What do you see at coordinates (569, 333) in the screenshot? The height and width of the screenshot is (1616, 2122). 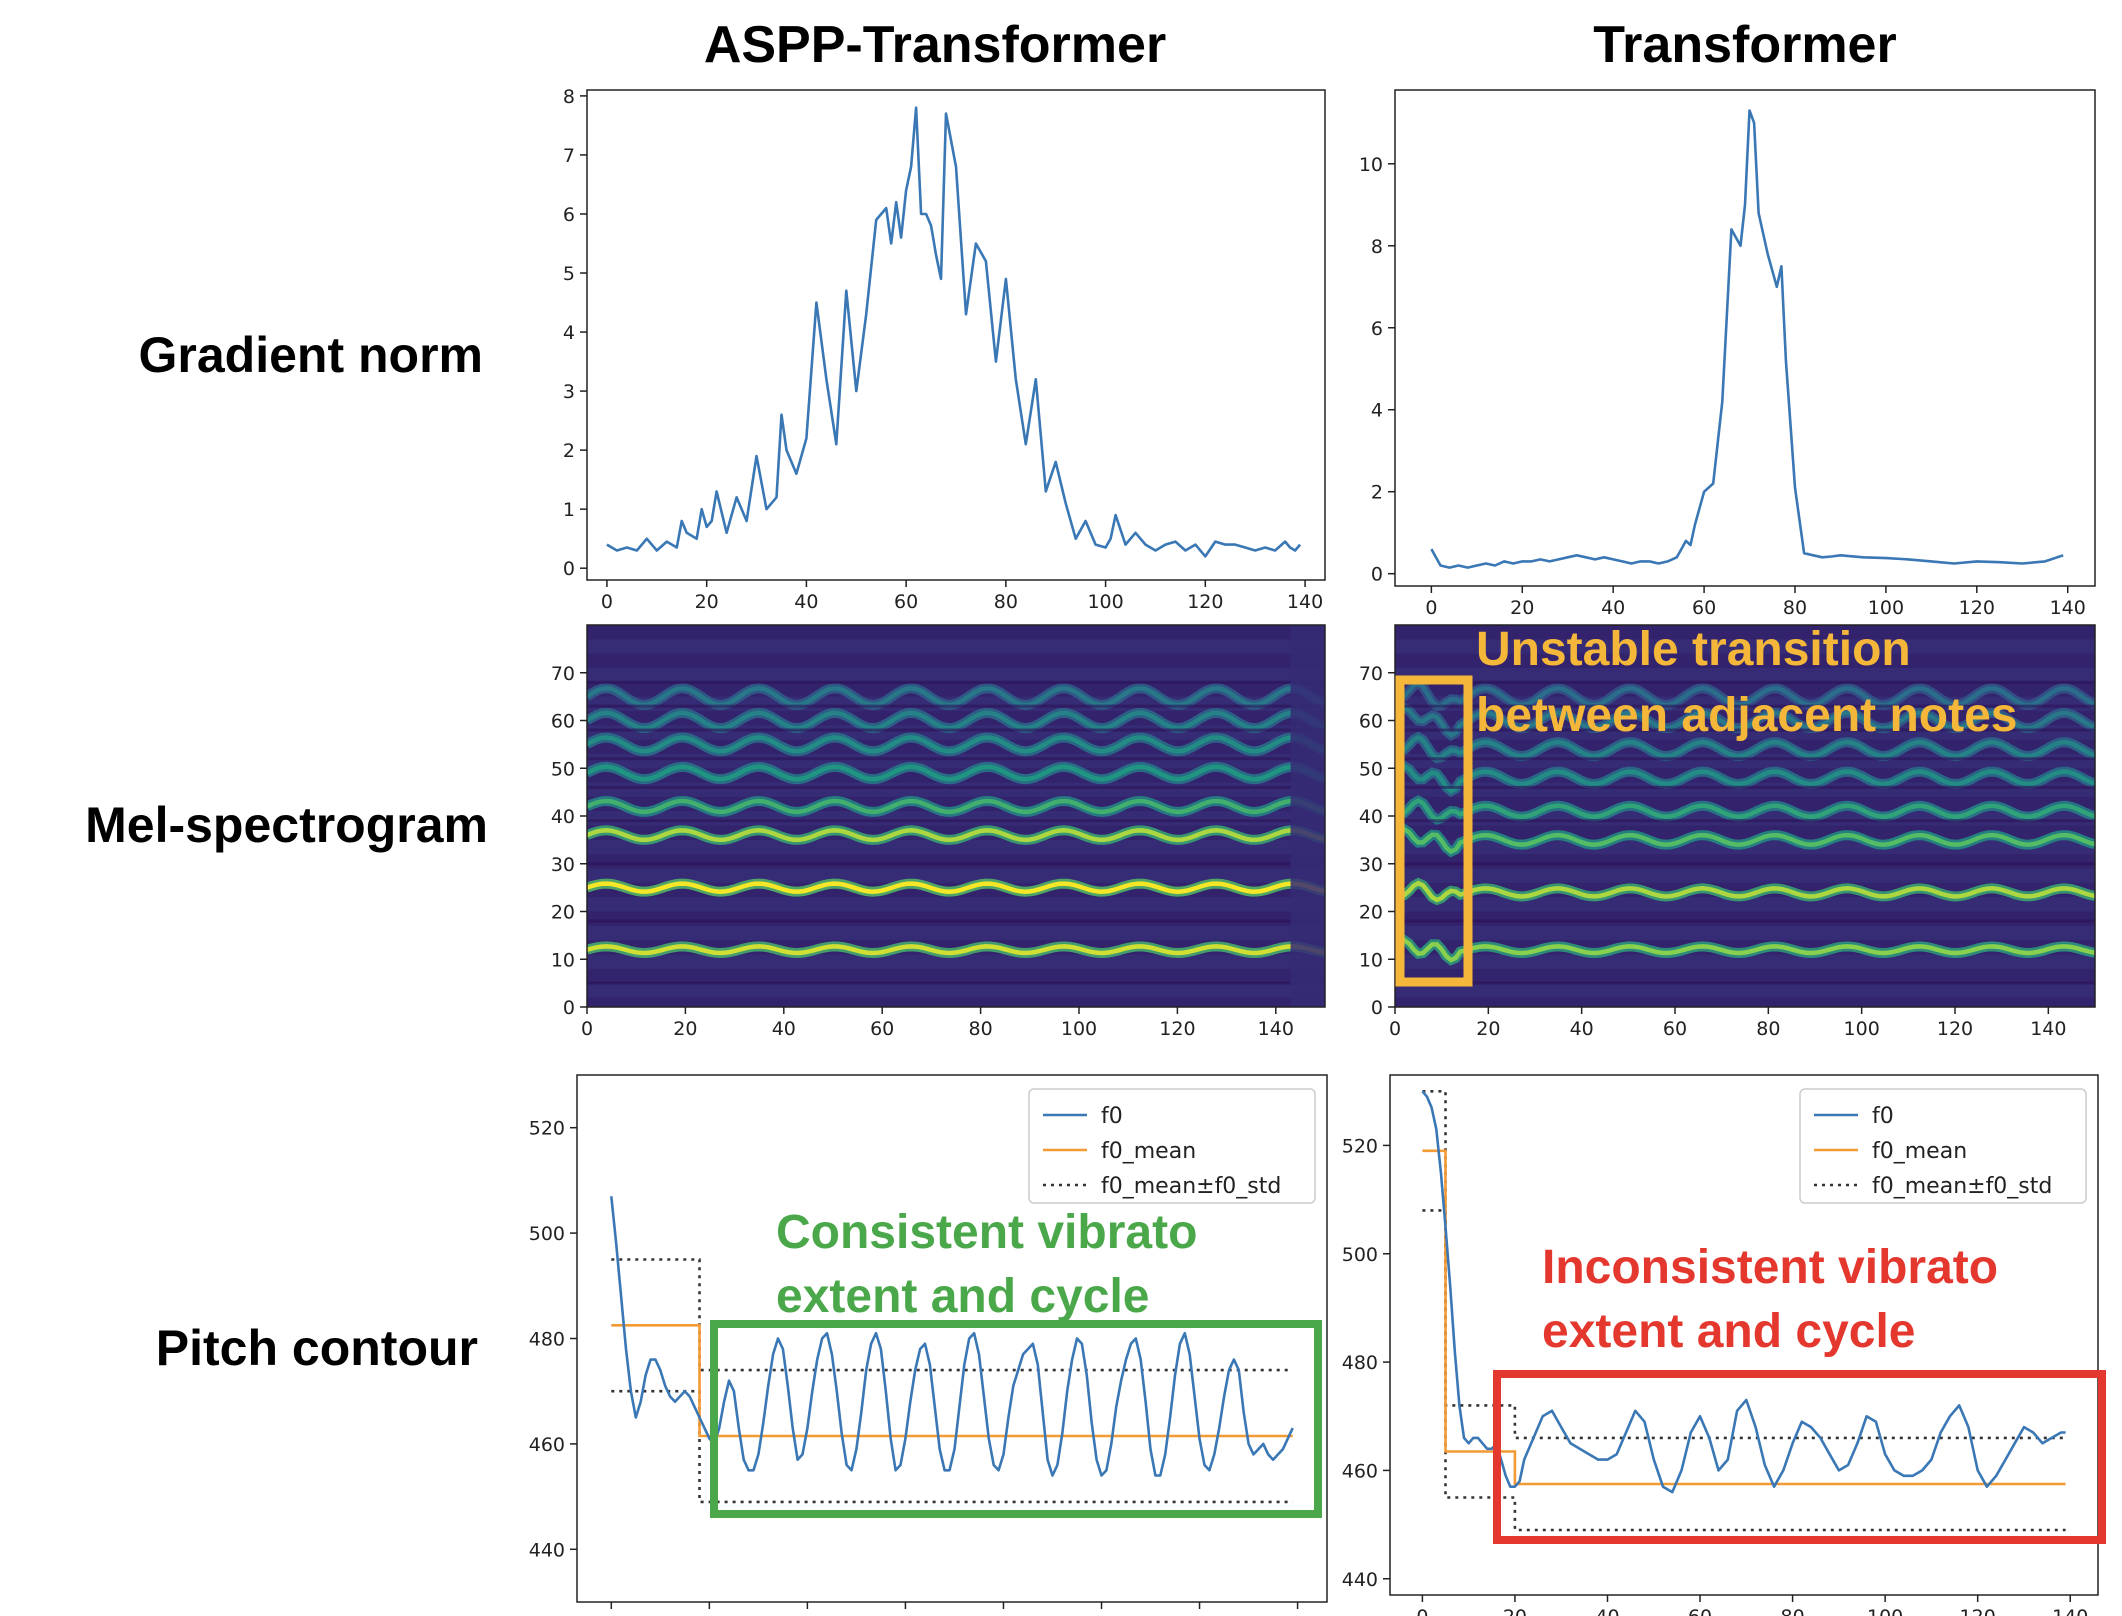 I see `grad_aspp-ytick-label: 4` at bounding box center [569, 333].